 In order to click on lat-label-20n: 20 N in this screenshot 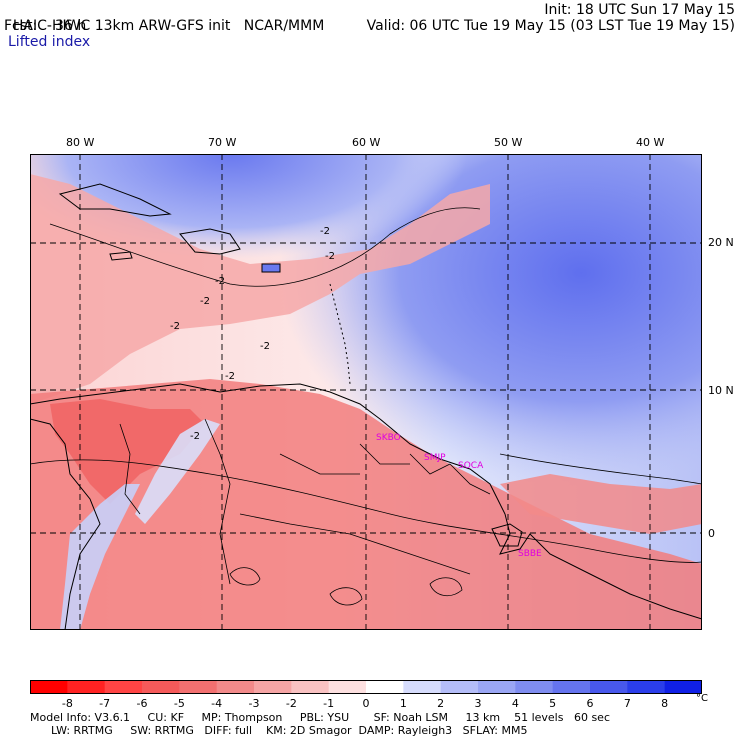, I will do `click(721, 242)`.